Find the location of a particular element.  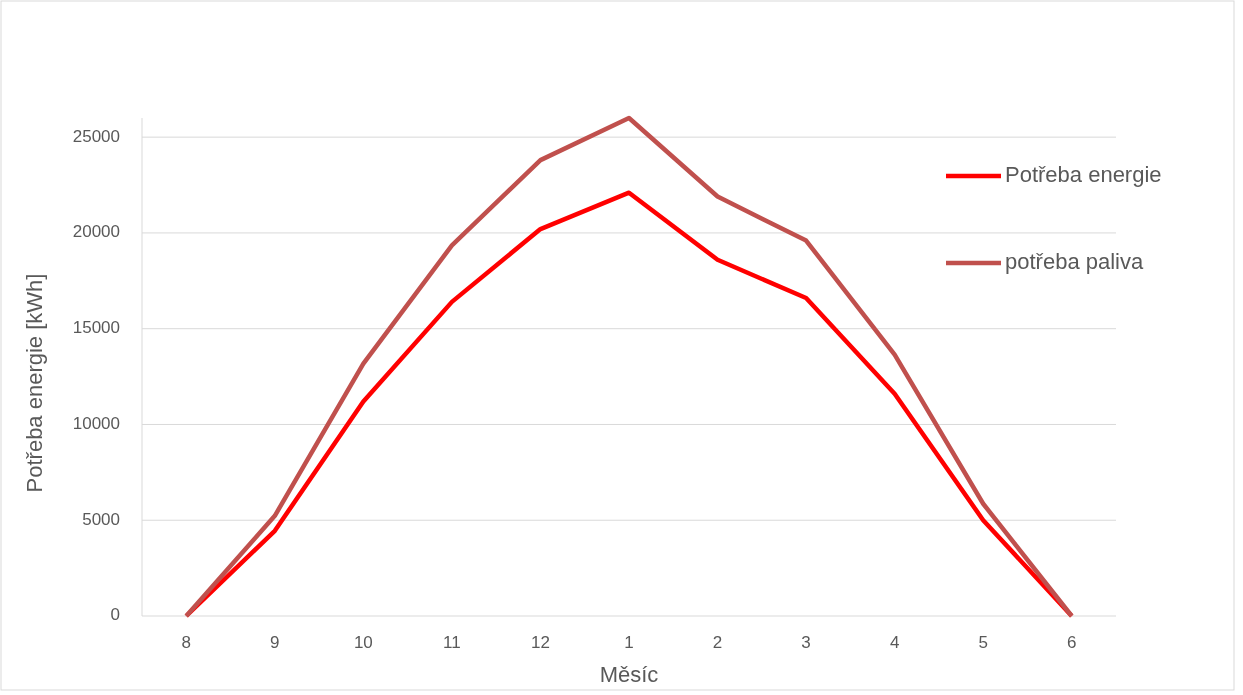

y-tick-label: 5000 is located at coordinates (101, 519).